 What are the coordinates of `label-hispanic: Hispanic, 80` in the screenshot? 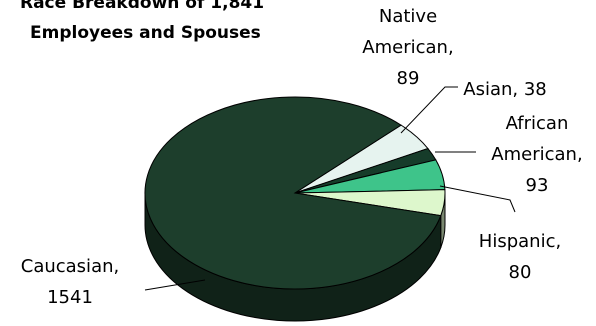 It's located at (520, 257).